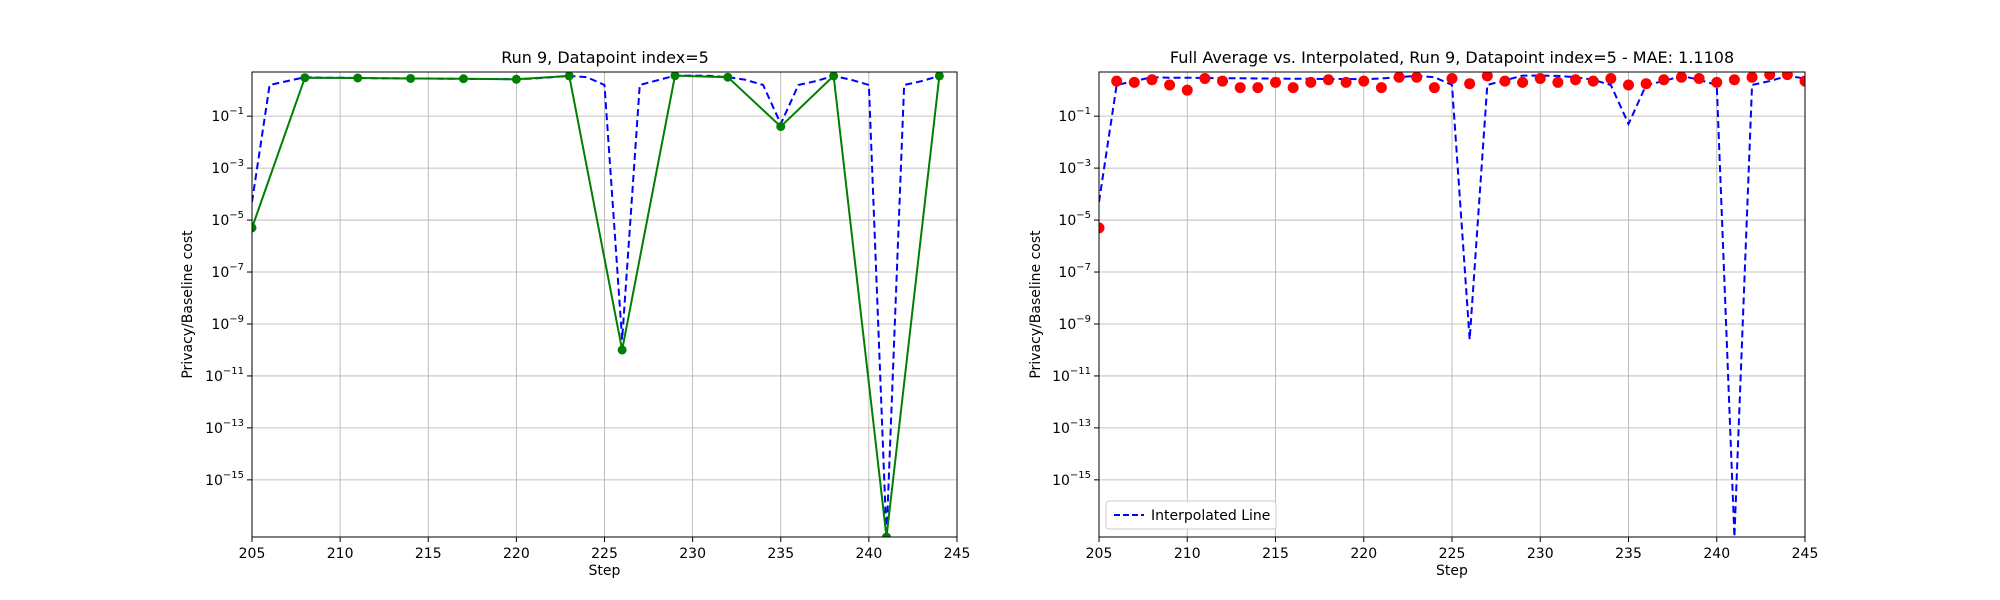 The width and height of the screenshot is (2000, 600). I want to click on right-chart-x-tick-label: 225, so click(1452, 554).